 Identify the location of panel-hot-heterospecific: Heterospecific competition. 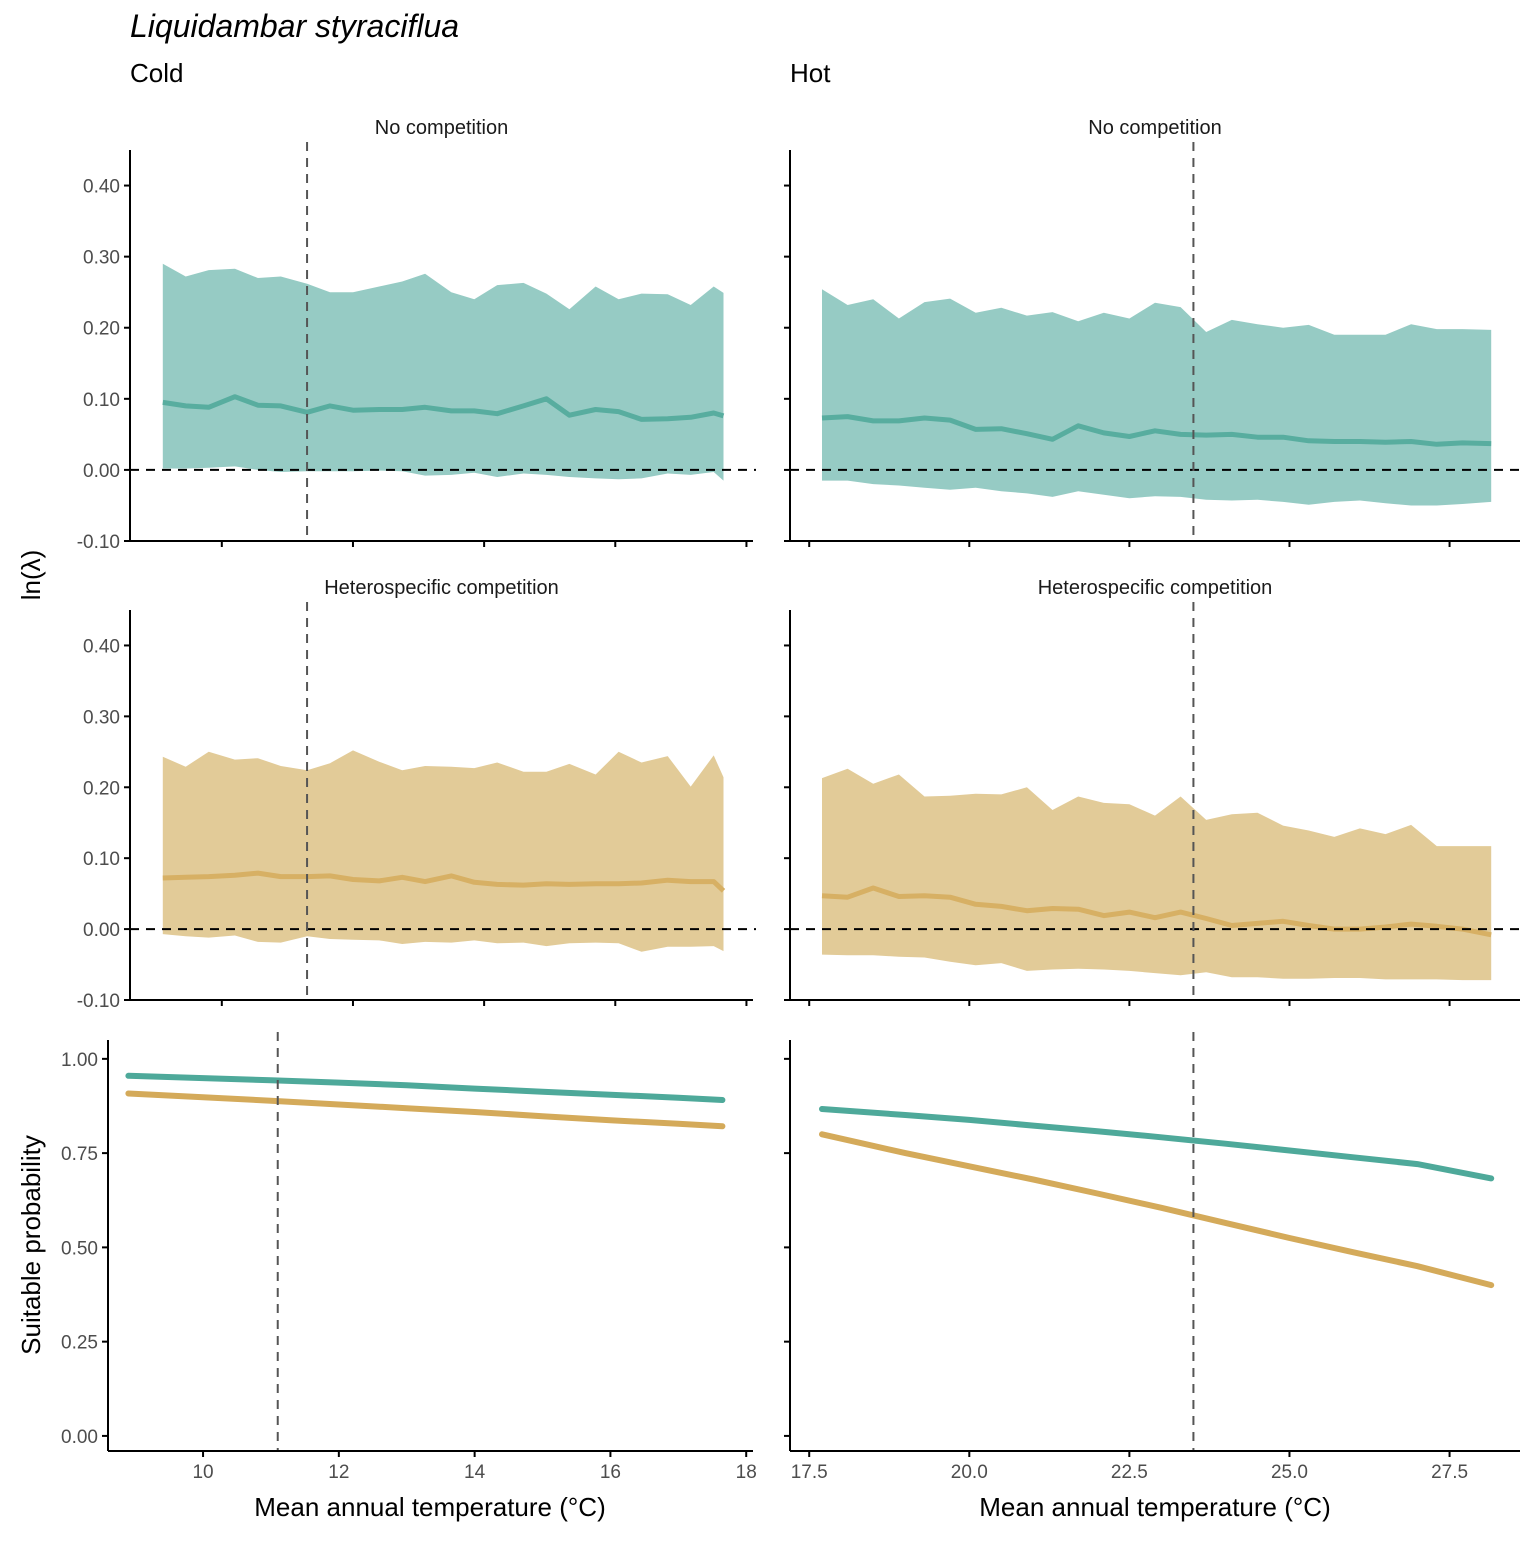
(1153, 791).